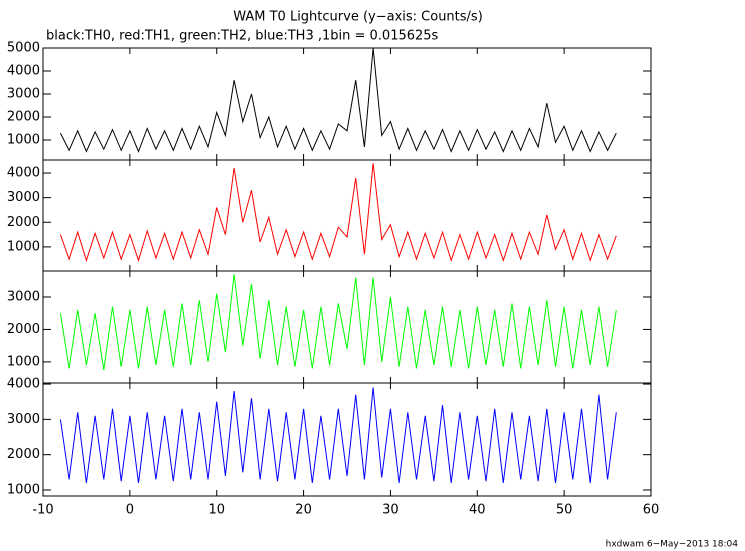 The image size is (745, 551). What do you see at coordinates (672, 545) in the screenshot?
I see `footer: hxdwam 6−May−2013 18:04` at bounding box center [672, 545].